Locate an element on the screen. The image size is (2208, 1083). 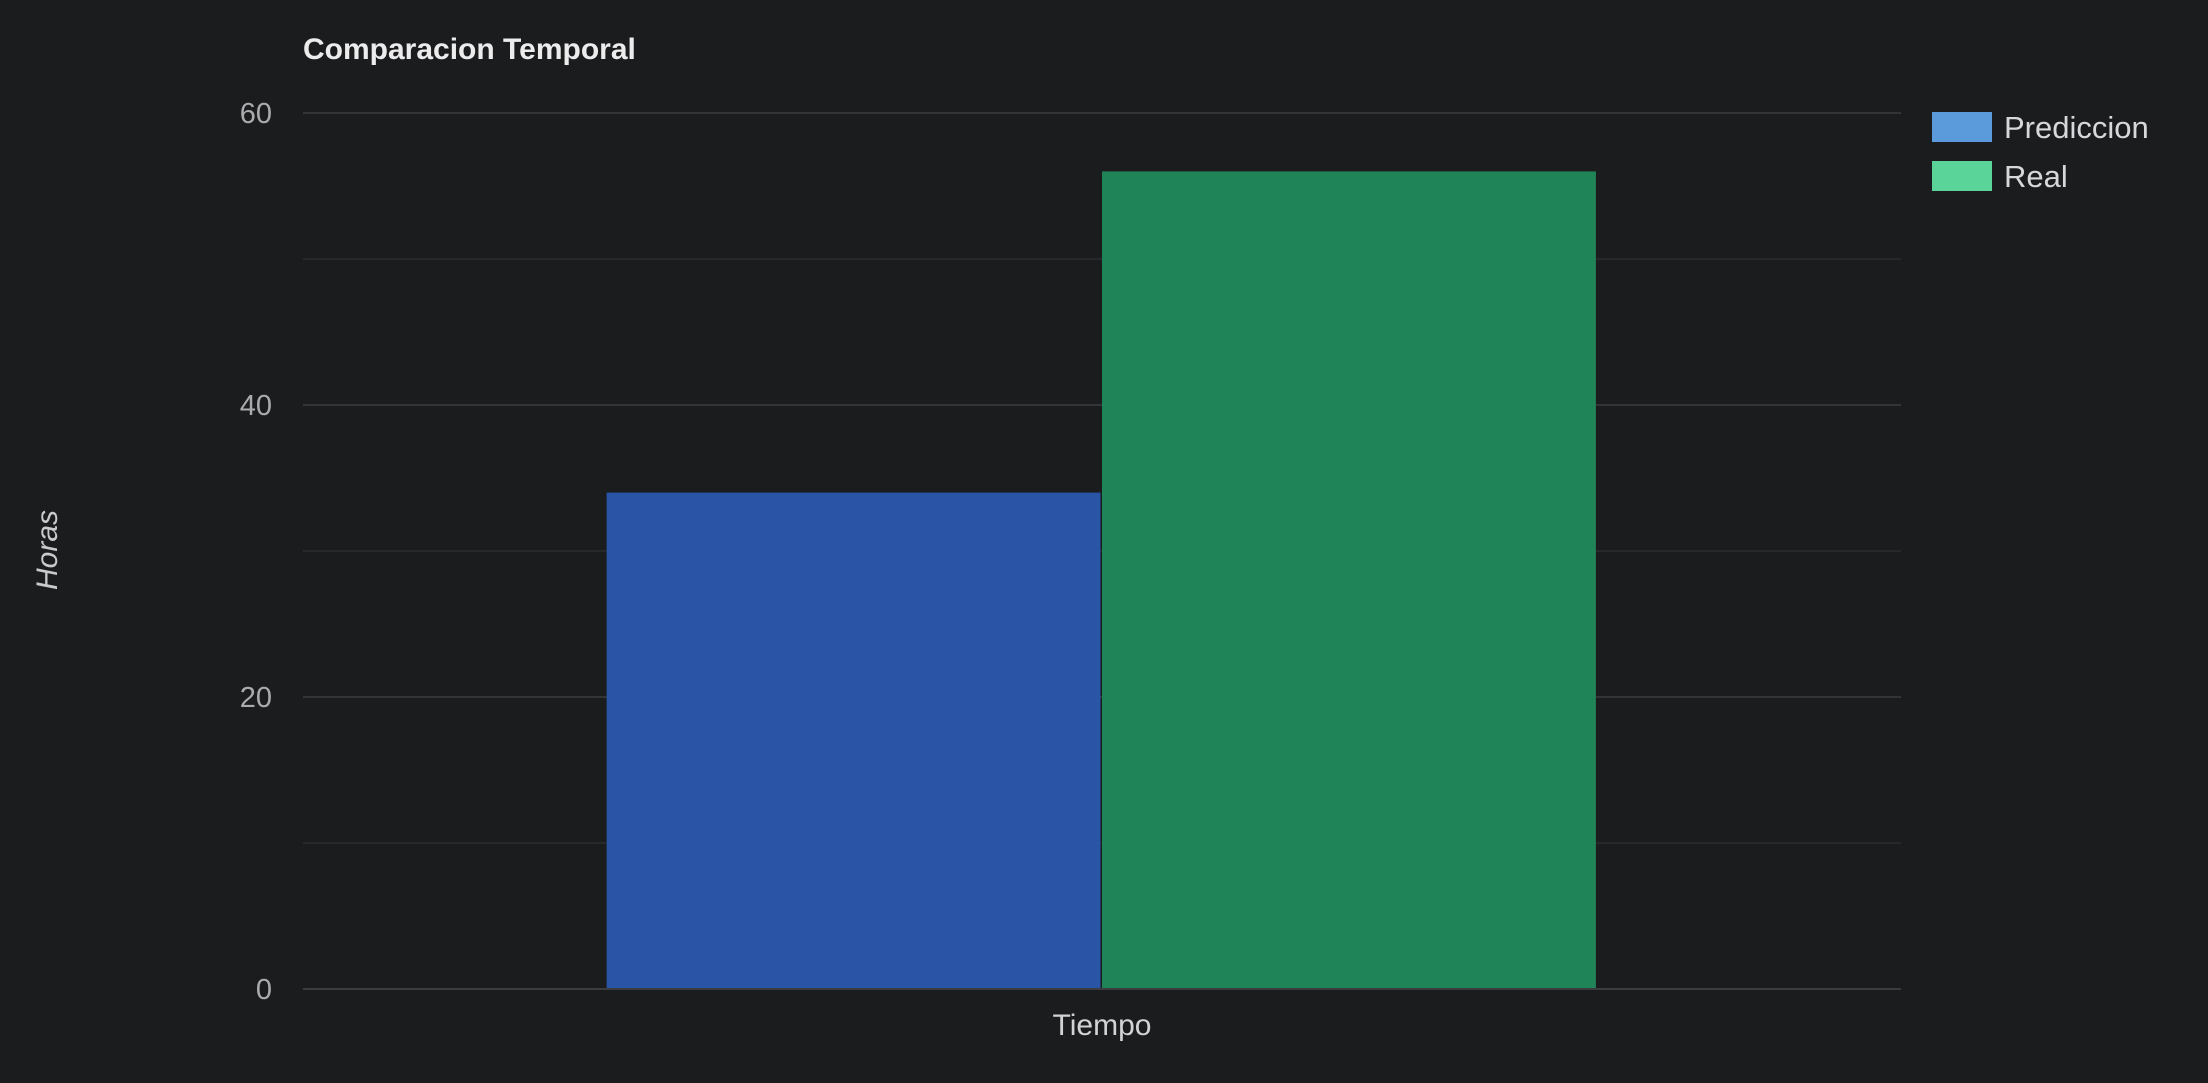
y-tick-label: 20 is located at coordinates (256, 698).